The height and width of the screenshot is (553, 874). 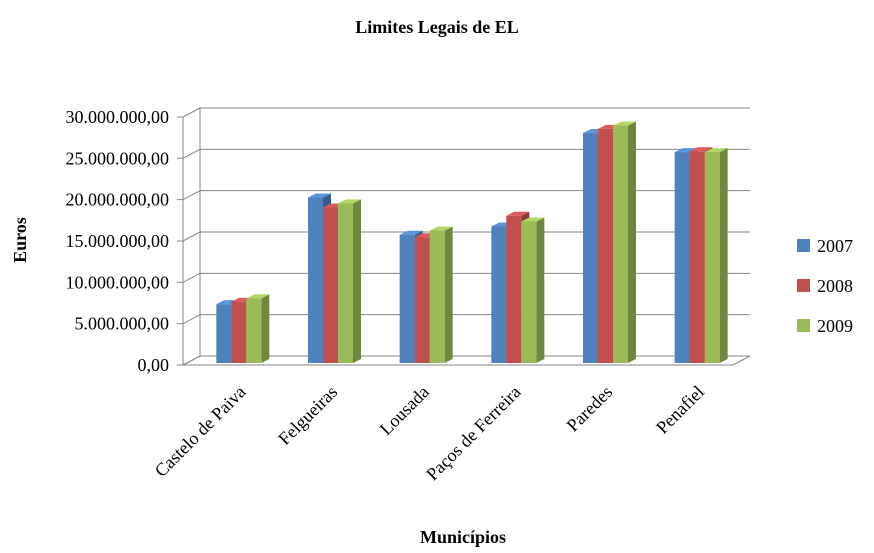 What do you see at coordinates (463, 537) in the screenshot?
I see `x-axis-title: Municípios` at bounding box center [463, 537].